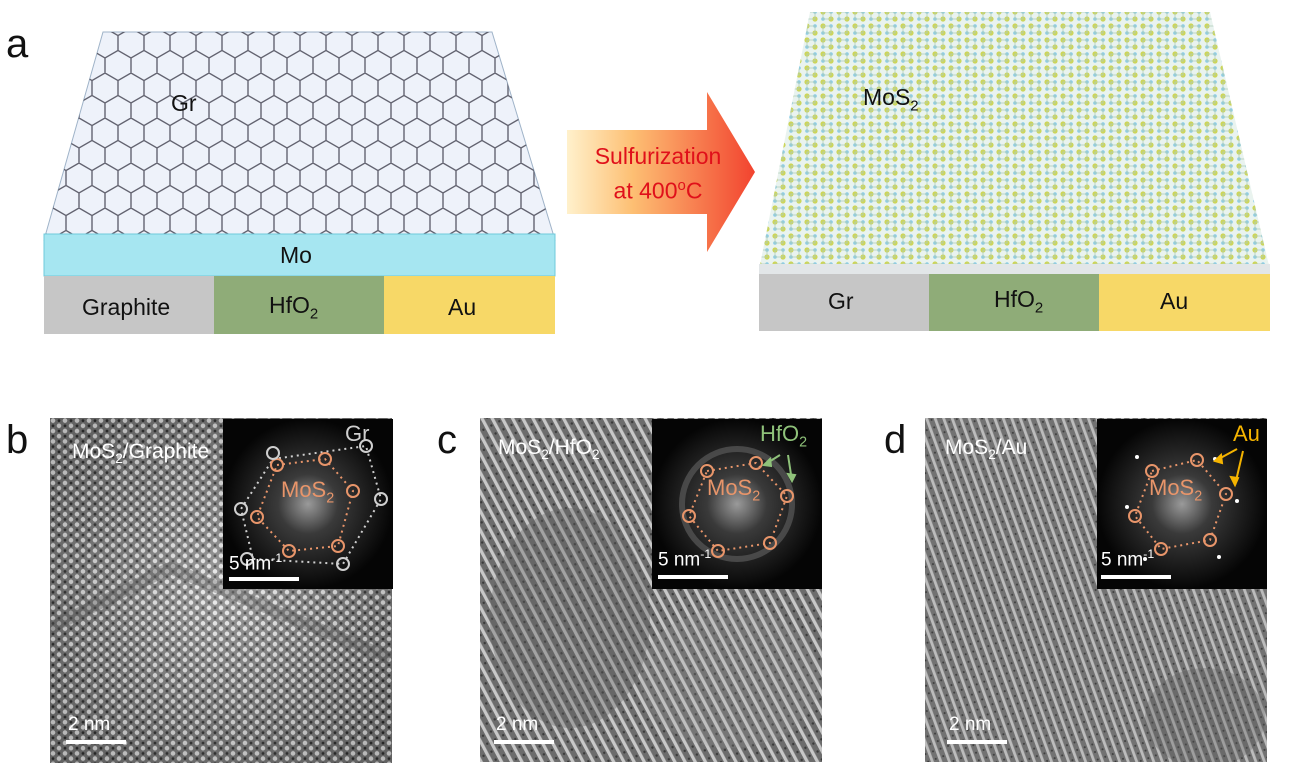  What do you see at coordinates (17, 44) in the screenshot?
I see `panel-a-letter: a` at bounding box center [17, 44].